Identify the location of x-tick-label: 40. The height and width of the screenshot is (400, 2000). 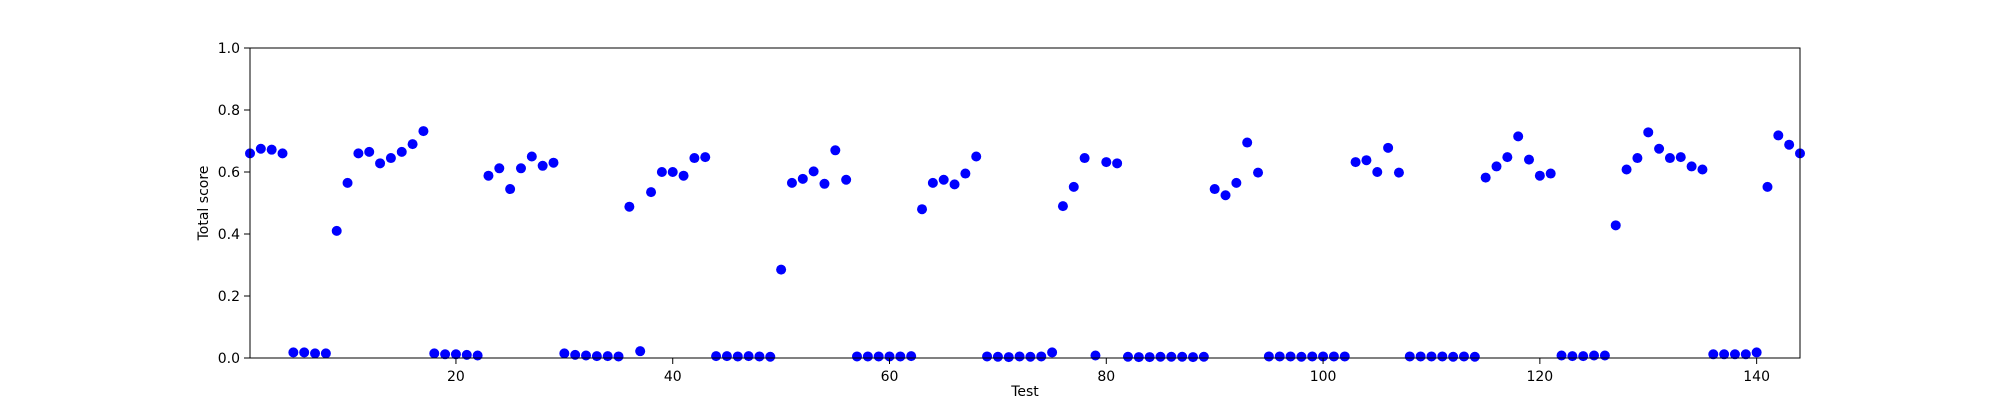
(673, 377).